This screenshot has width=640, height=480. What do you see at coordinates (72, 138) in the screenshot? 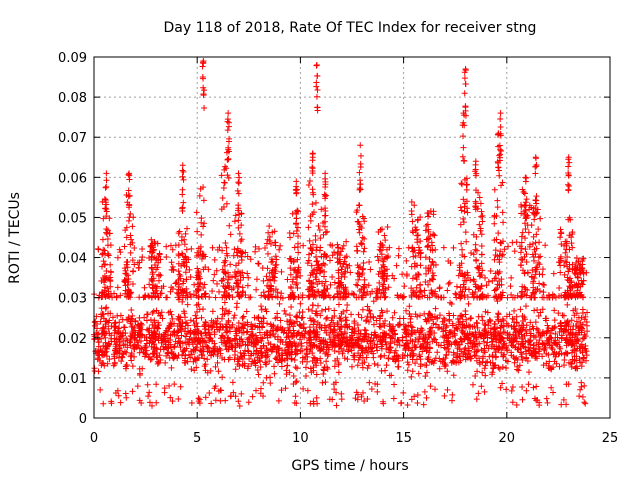
I see `y-tick-label: 0.07` at bounding box center [72, 138].